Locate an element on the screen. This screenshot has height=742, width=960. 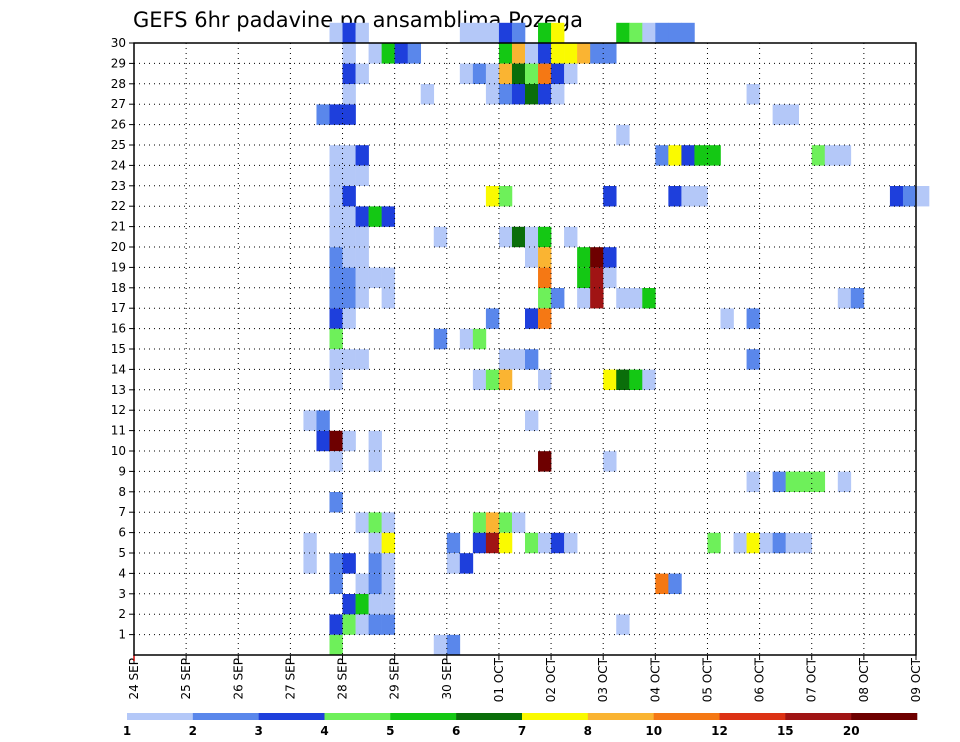
colorbar-label: 5 is located at coordinates (390, 731).